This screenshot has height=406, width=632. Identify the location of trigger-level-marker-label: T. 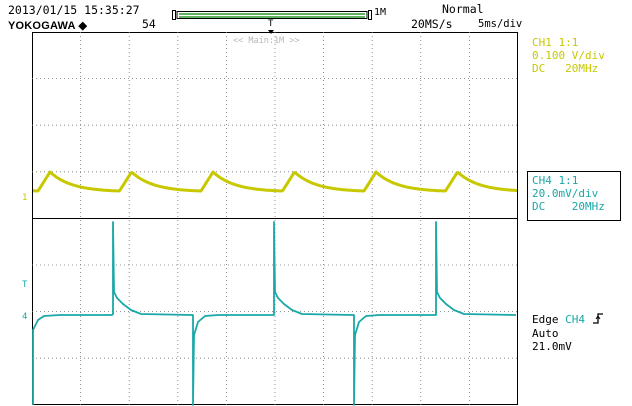
(25, 285).